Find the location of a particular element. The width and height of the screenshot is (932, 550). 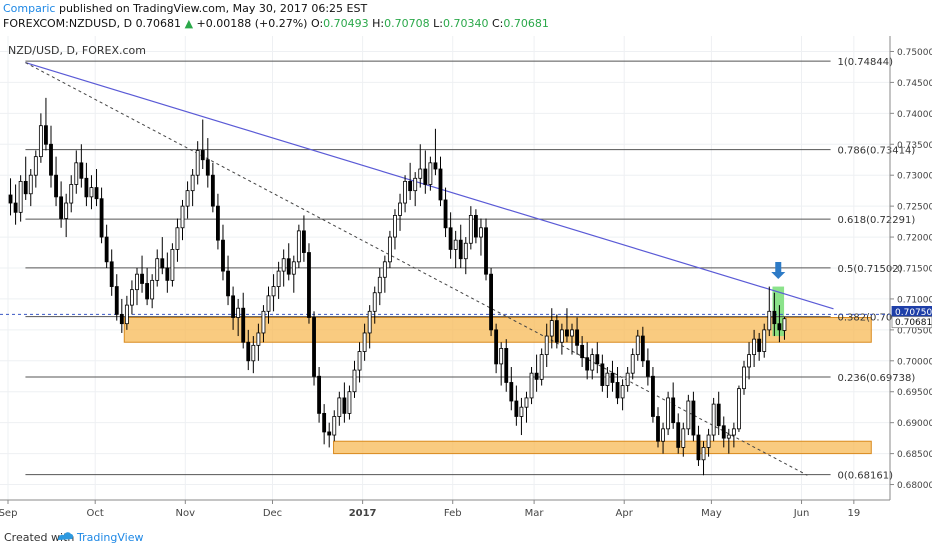

x-tick-label: 19 is located at coordinates (853, 513).